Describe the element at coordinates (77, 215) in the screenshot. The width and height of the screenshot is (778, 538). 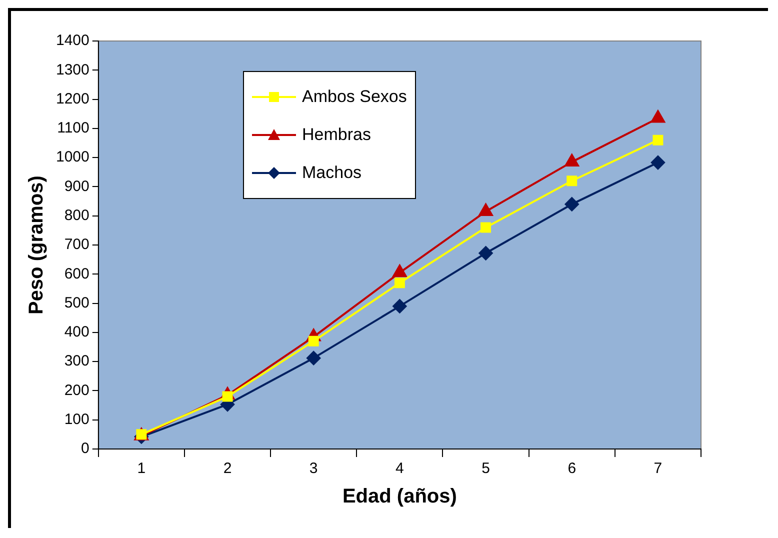
I see `y-tick-label: 800` at that location.